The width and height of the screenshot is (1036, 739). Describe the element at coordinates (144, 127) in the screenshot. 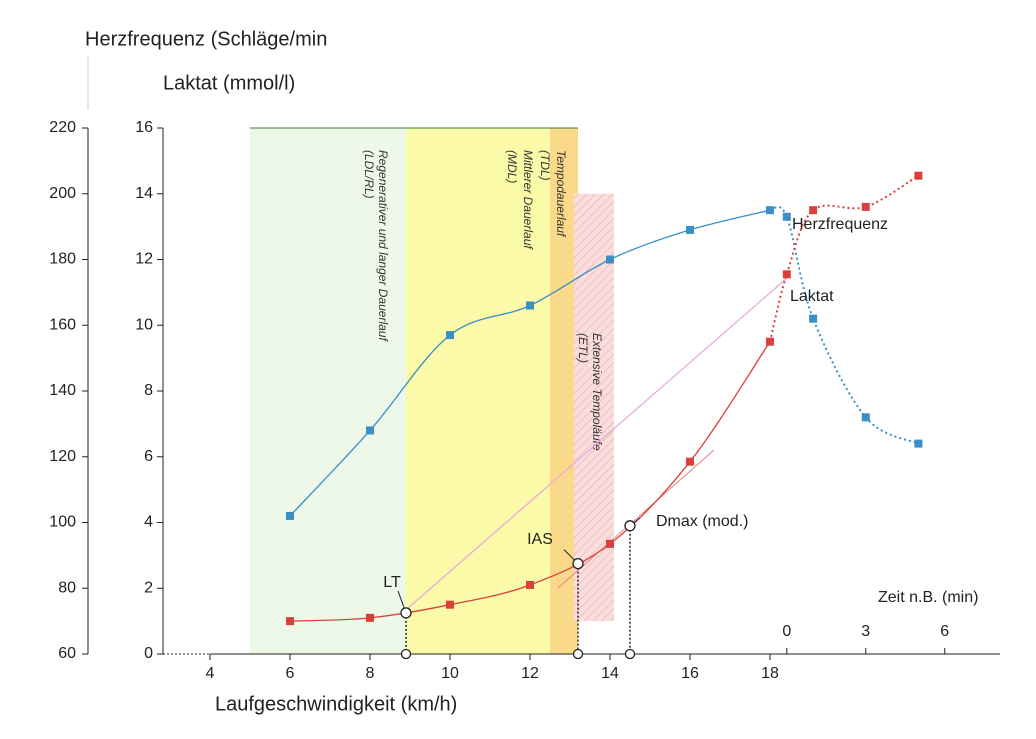

I see `y-tick-label: 16` at that location.